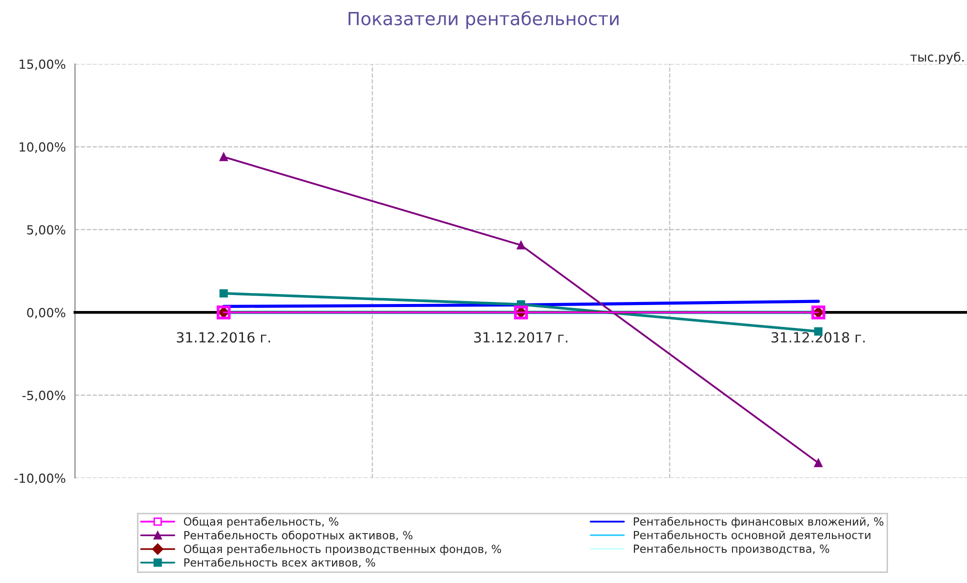 The image size is (967, 583). I want to click on y-tick-label: -10,00%, so click(40, 478).